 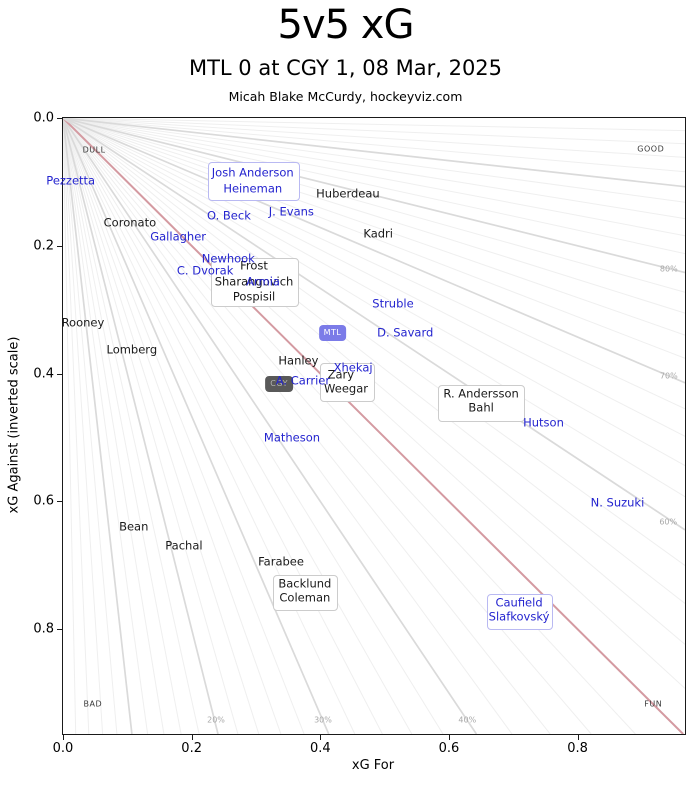 What do you see at coordinates (519, 616) in the screenshot?
I see `player-label-slafkovsk: Slafkovský` at bounding box center [519, 616].